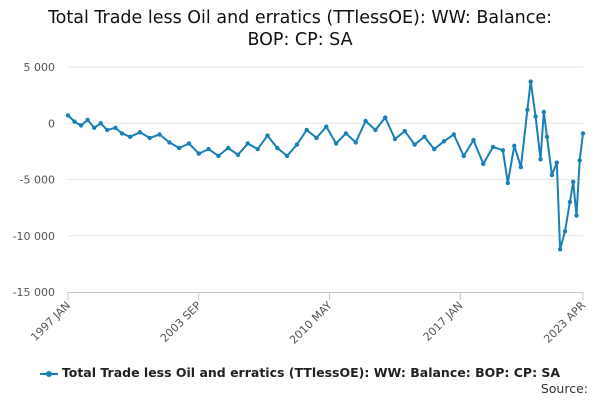 This screenshot has height=400, width=600. I want to click on x-tick-label: 2017 JAN, so click(443, 321).